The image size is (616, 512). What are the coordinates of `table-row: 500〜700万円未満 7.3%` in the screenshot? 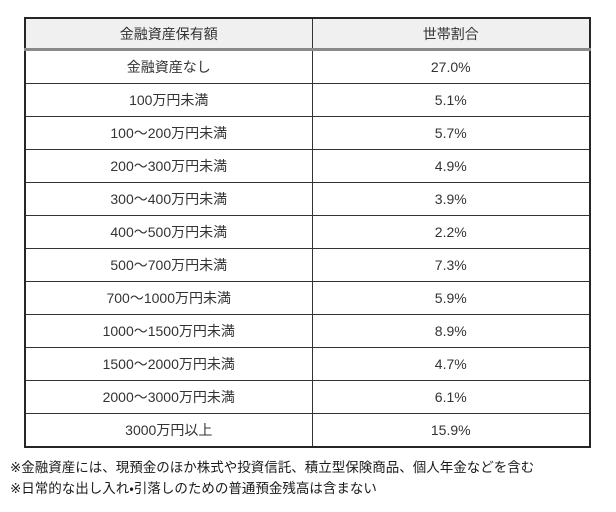 It's located at (307, 265).